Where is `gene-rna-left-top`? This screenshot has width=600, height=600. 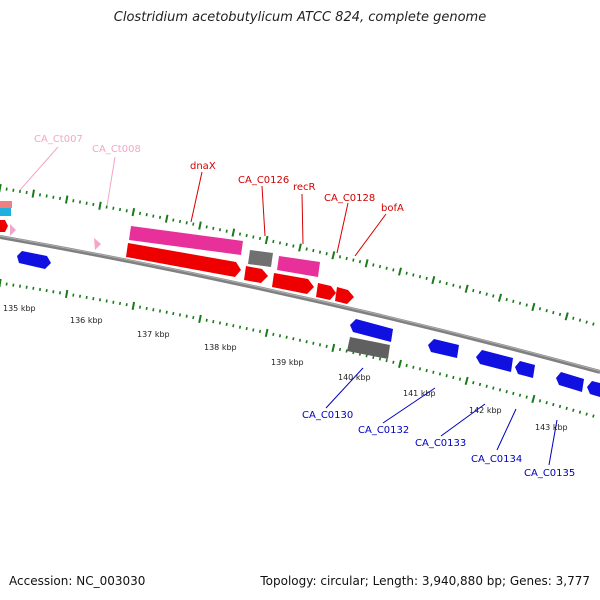 gene-rna-left-top is located at coordinates (6, 204).